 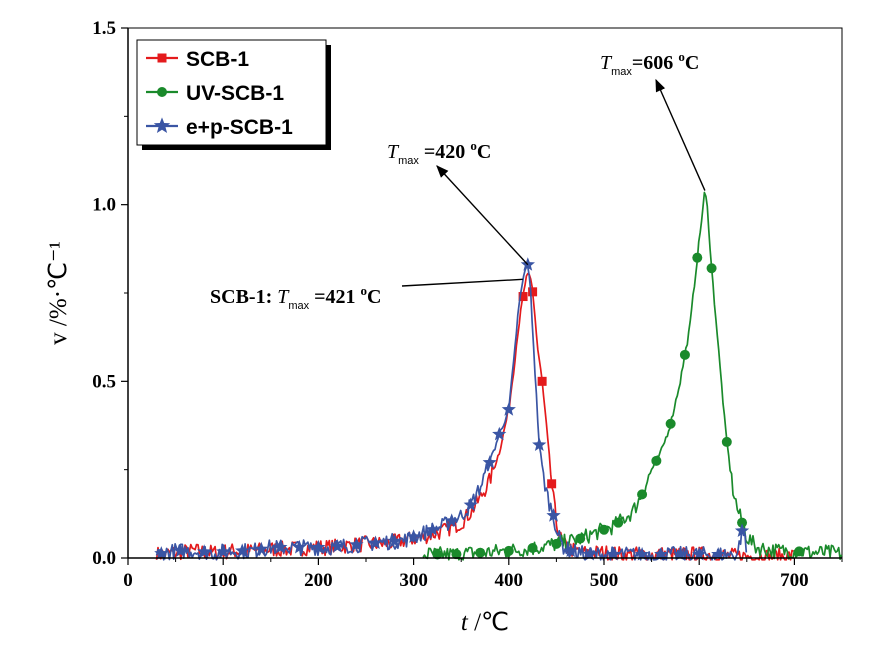 I want to click on y-tick-label: 1.5, so click(x=104, y=28).